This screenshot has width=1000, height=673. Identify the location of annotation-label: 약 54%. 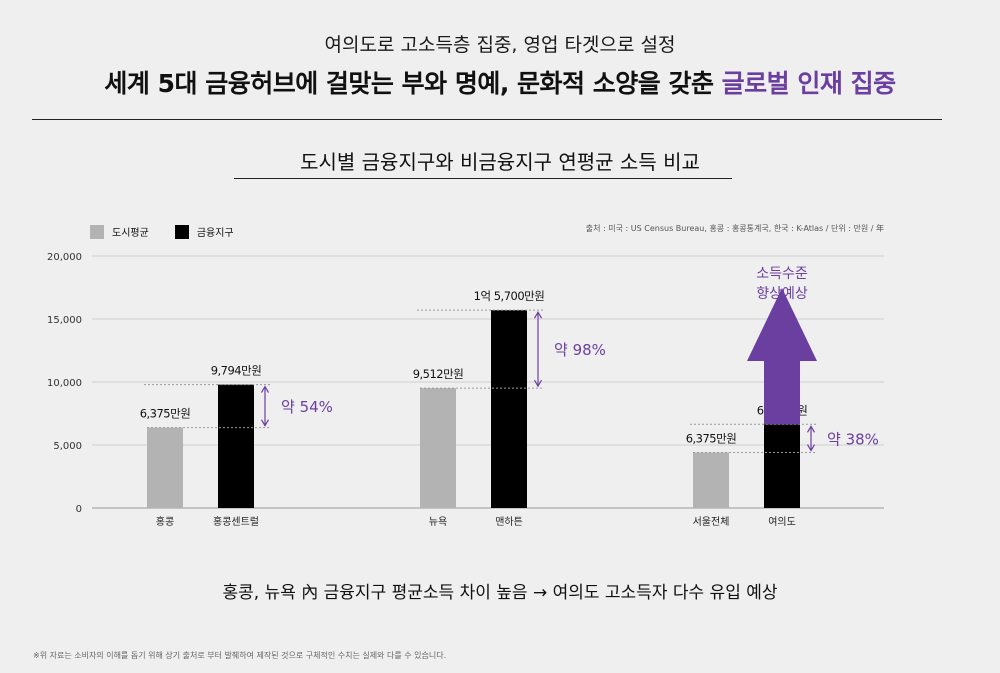
(307, 407).